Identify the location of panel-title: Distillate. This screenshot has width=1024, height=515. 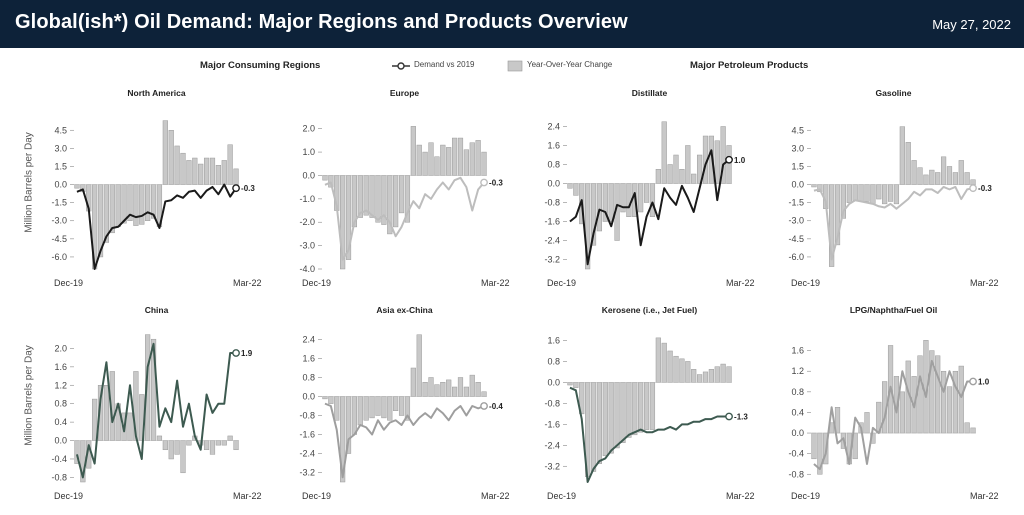
(650, 93).